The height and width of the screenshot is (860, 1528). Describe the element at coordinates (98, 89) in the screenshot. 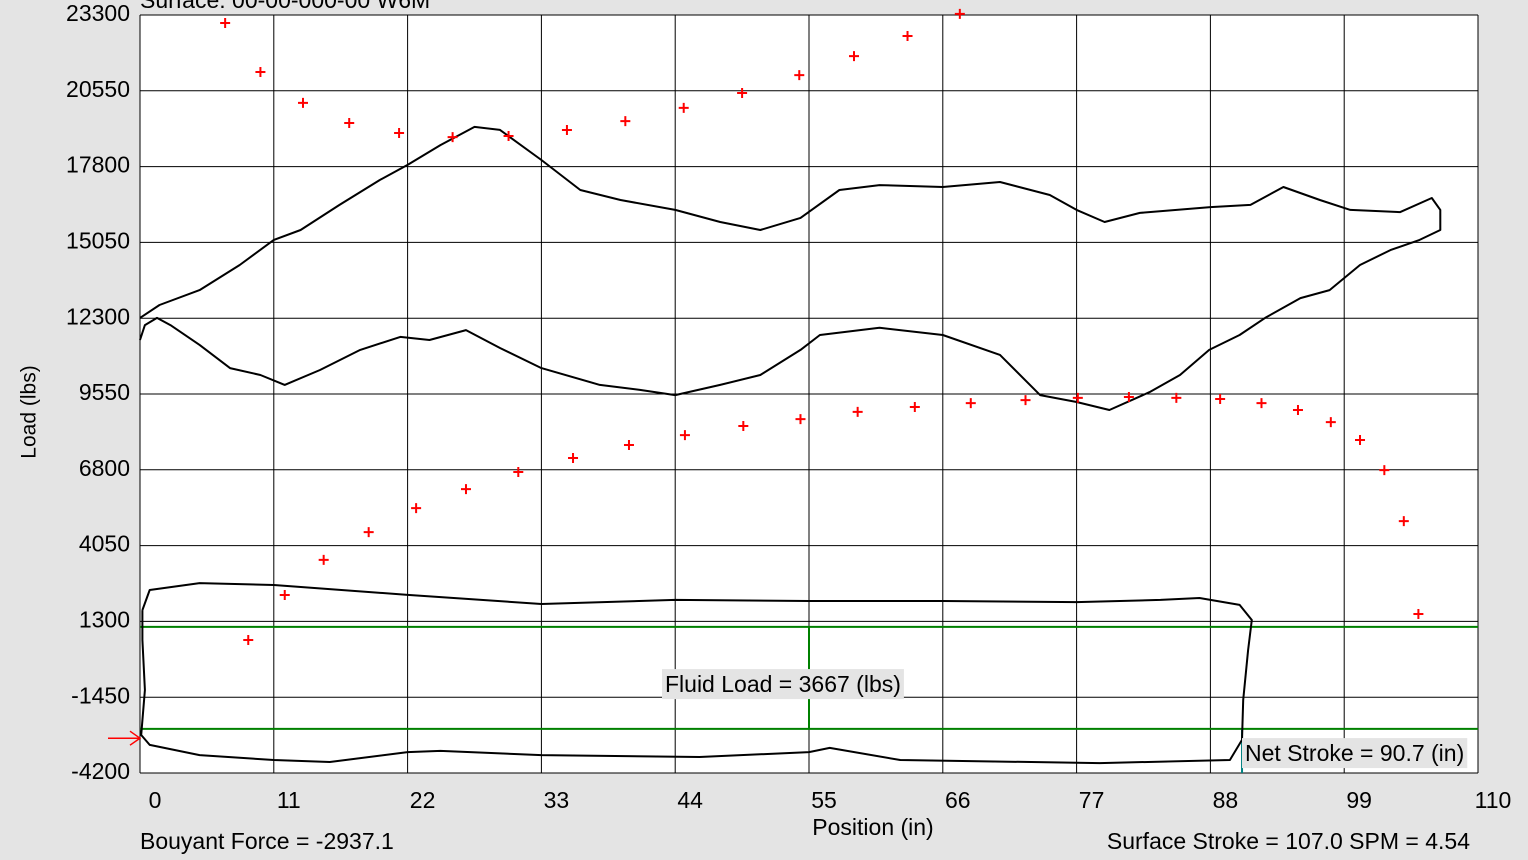

I see `y-tick-label: 20550` at that location.